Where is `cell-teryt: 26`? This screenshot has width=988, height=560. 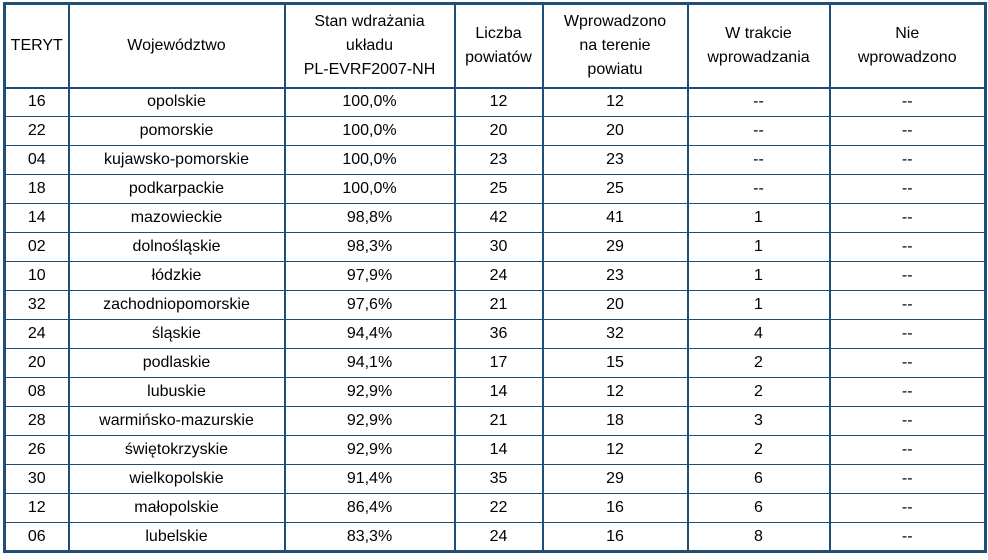 cell-teryt: 26 is located at coordinates (36, 450).